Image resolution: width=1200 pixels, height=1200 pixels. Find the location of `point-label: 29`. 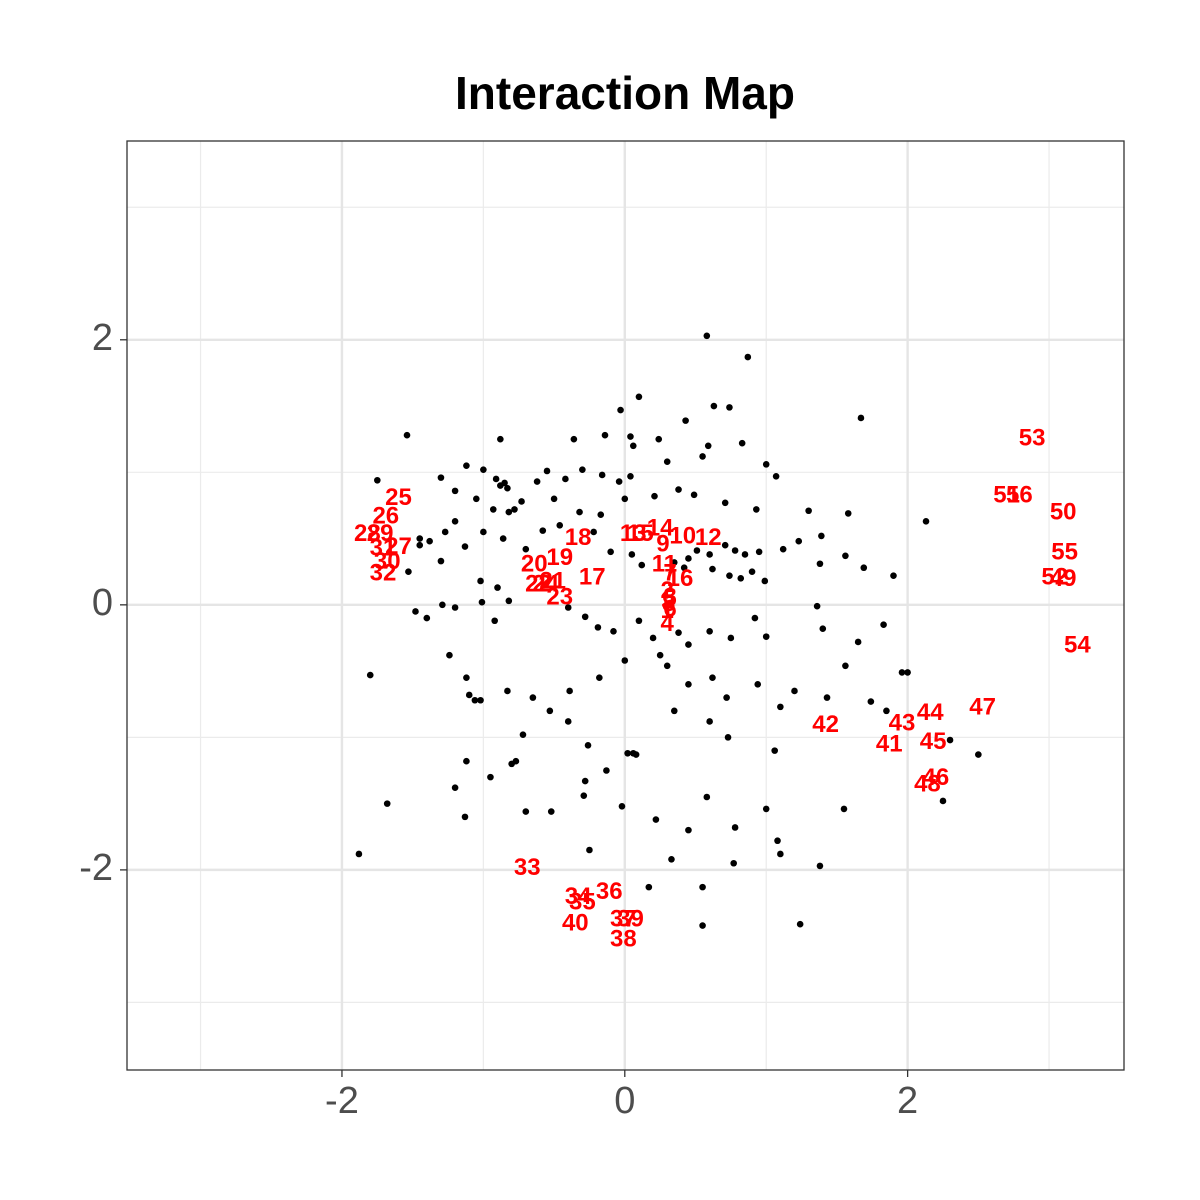

point-label: 29 is located at coordinates (380, 533).